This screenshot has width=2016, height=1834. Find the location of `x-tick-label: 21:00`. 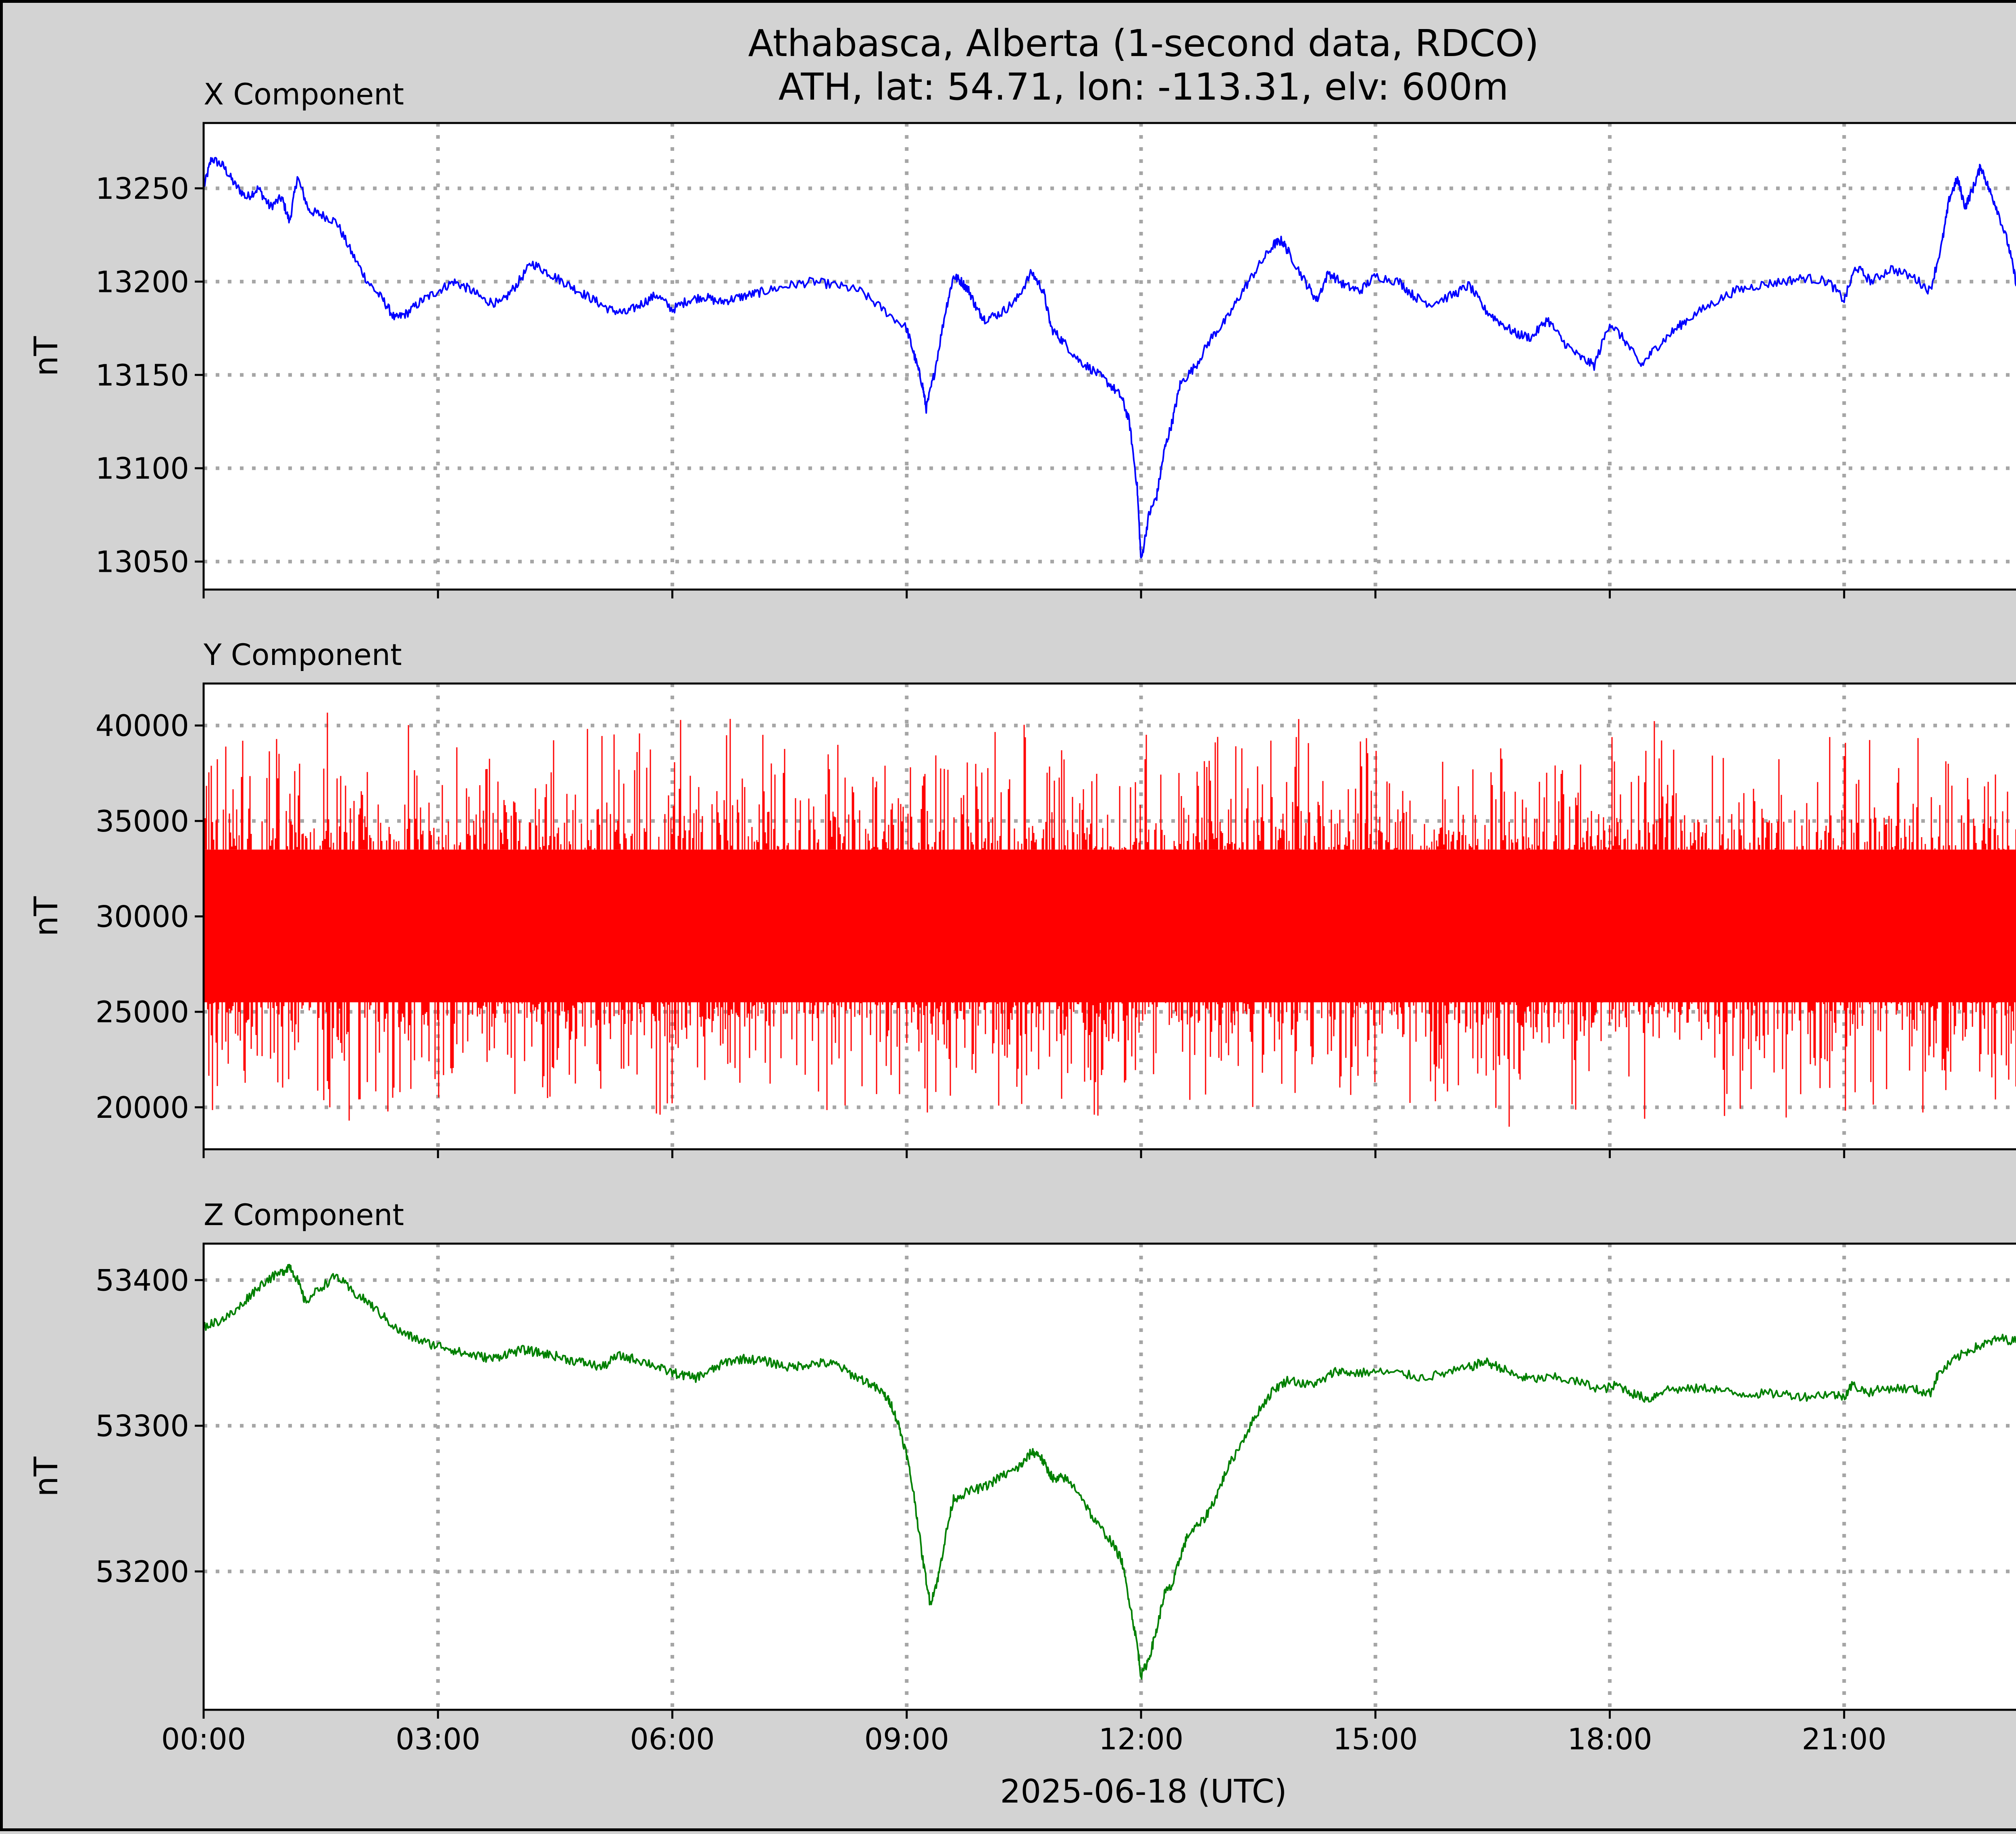

x-tick-label: 21:00 is located at coordinates (1845, 1739).